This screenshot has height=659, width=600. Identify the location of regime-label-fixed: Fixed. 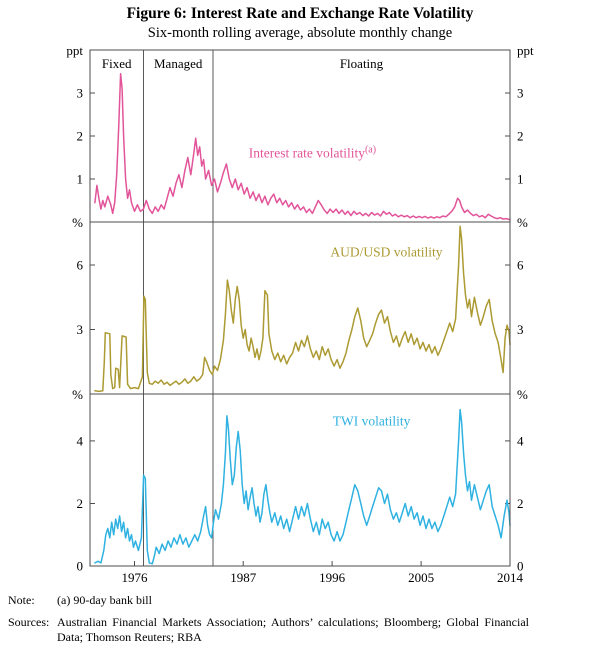
(117, 63).